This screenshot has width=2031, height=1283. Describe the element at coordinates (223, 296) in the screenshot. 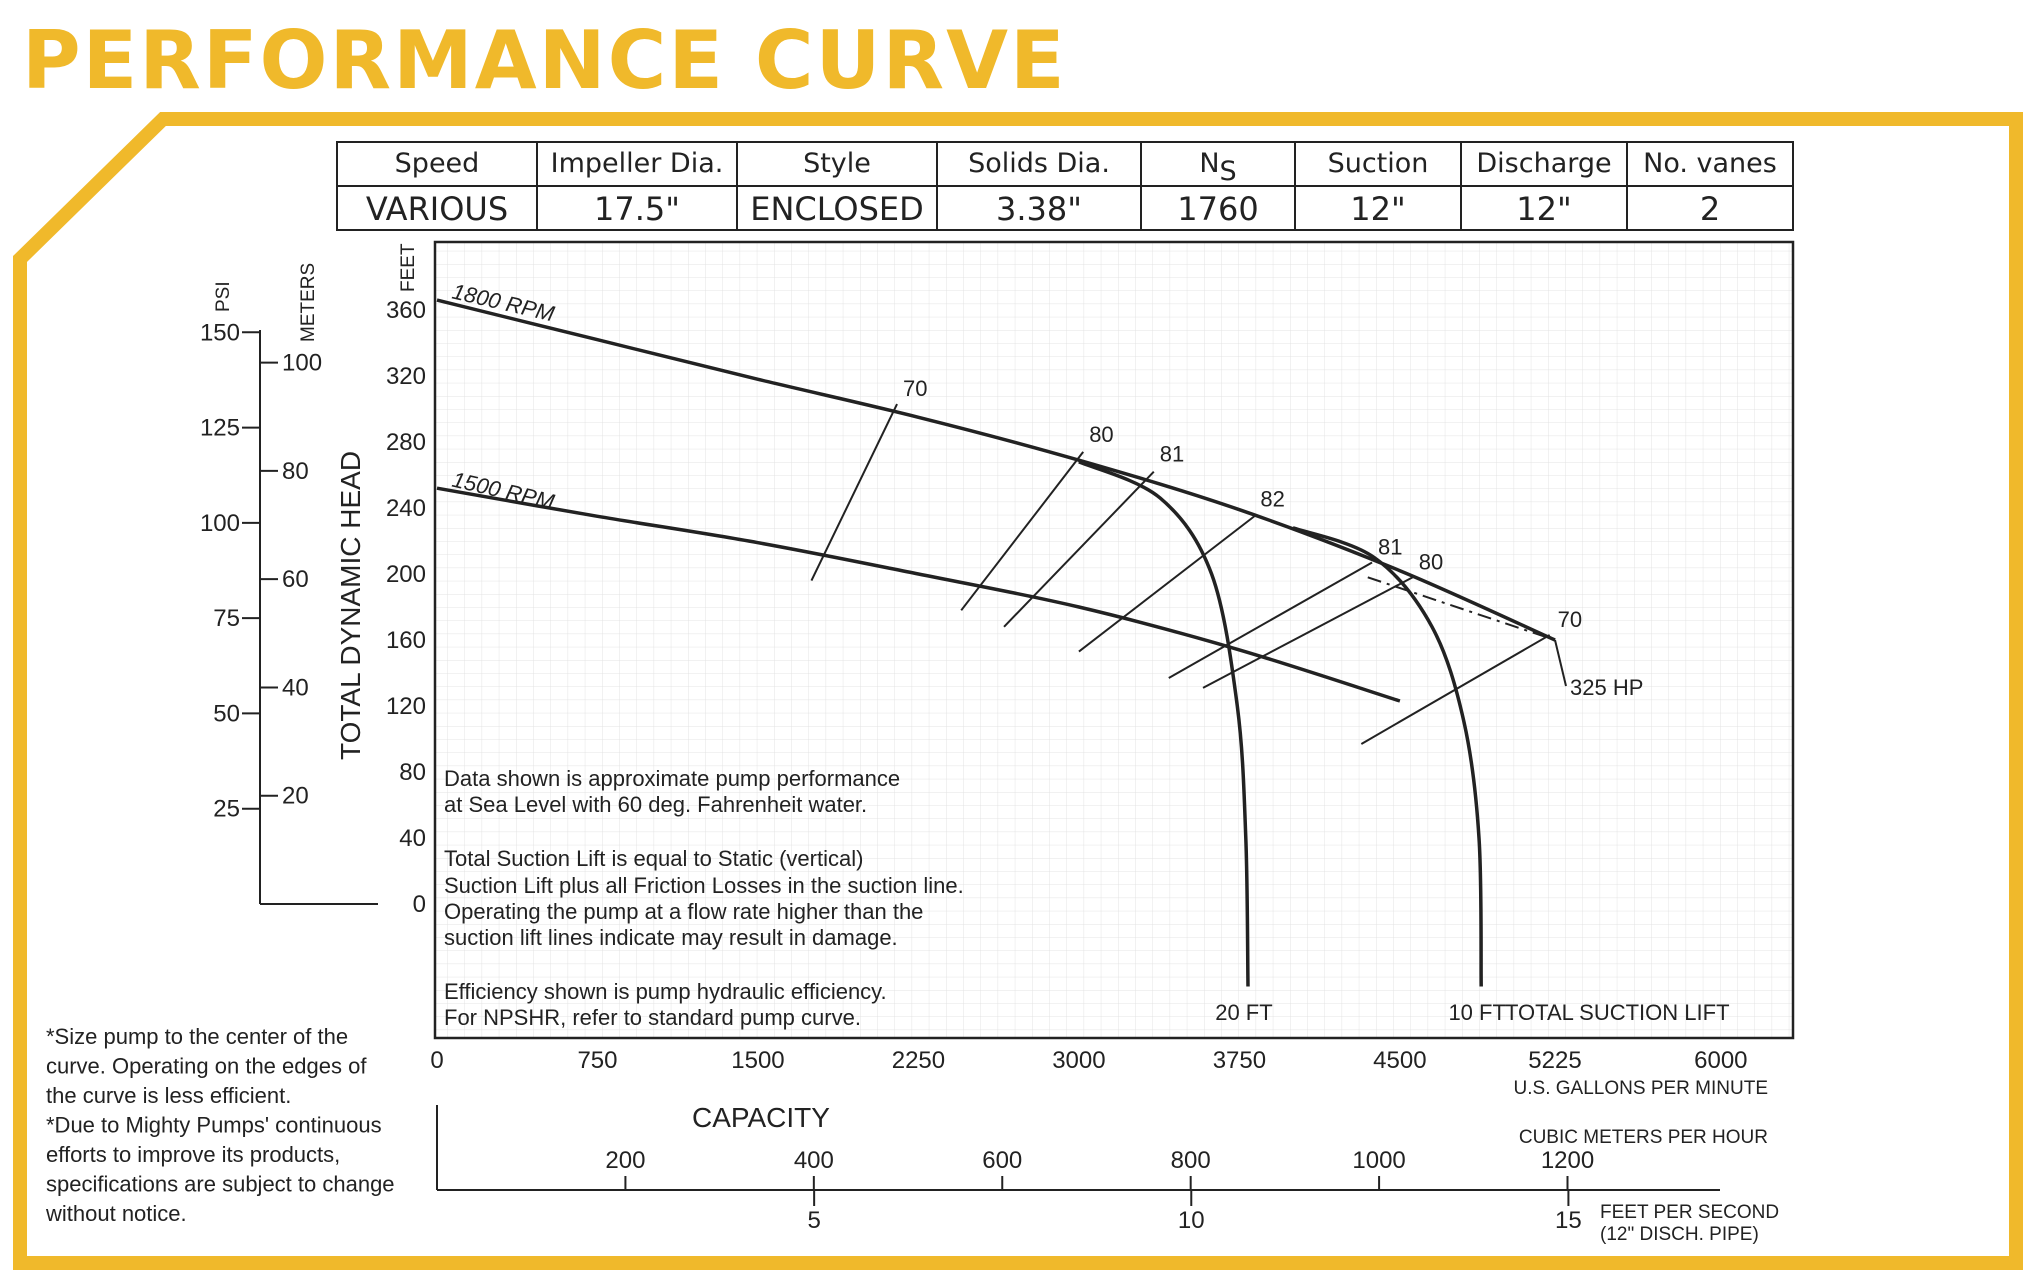

I see `psi-axis-unit: PSI` at that location.